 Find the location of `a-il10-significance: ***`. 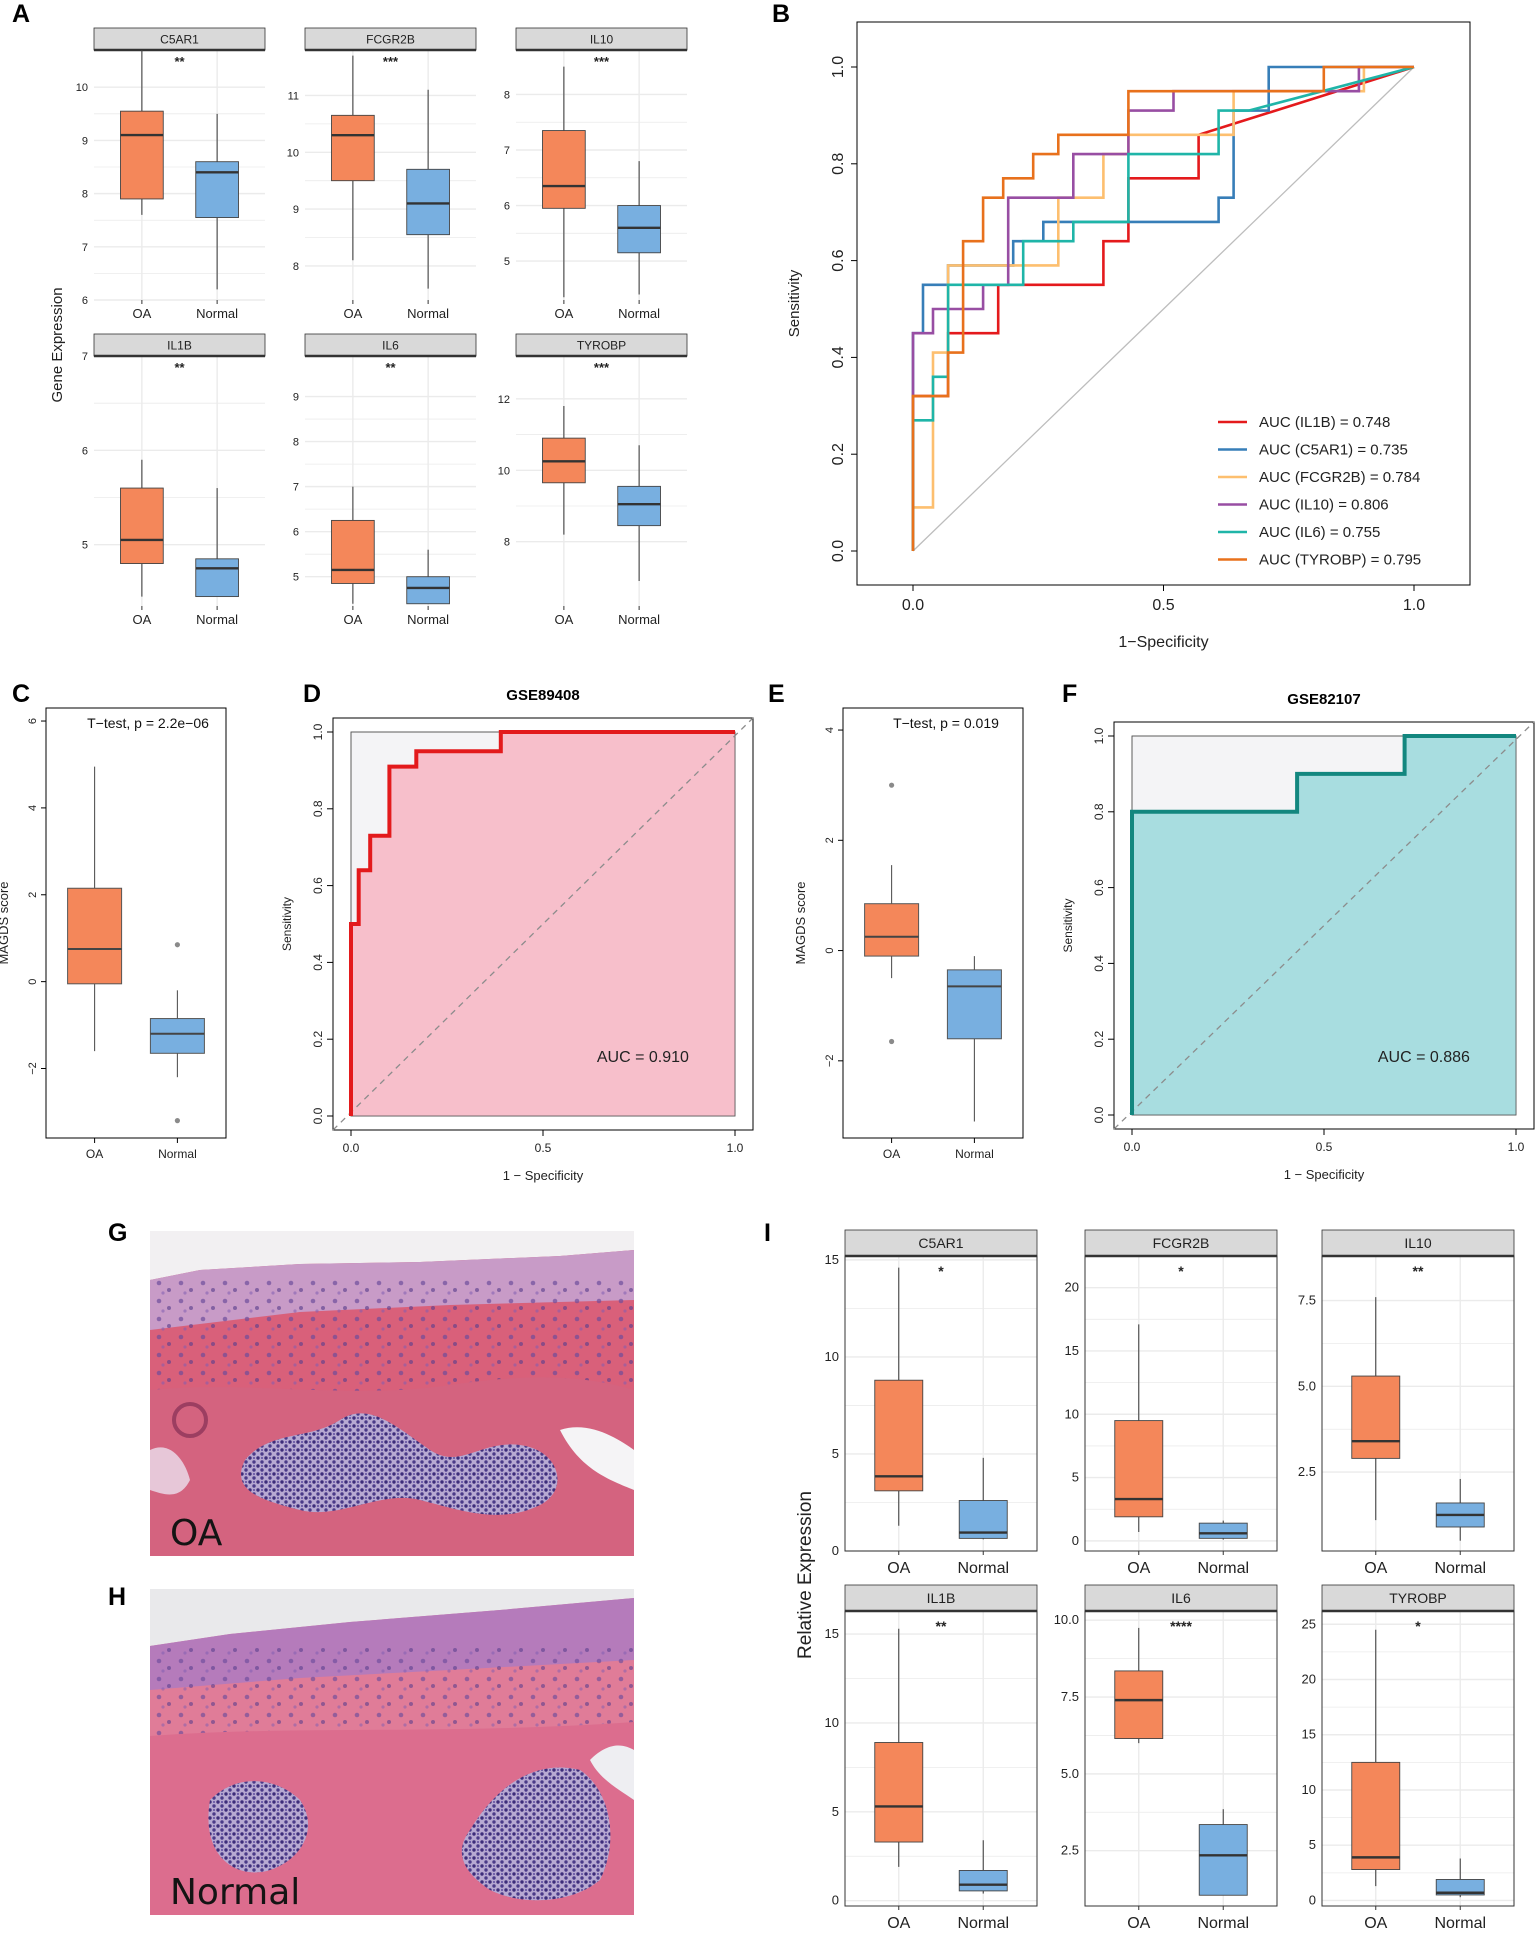

a-il10-significance: *** is located at coordinates (602, 61).